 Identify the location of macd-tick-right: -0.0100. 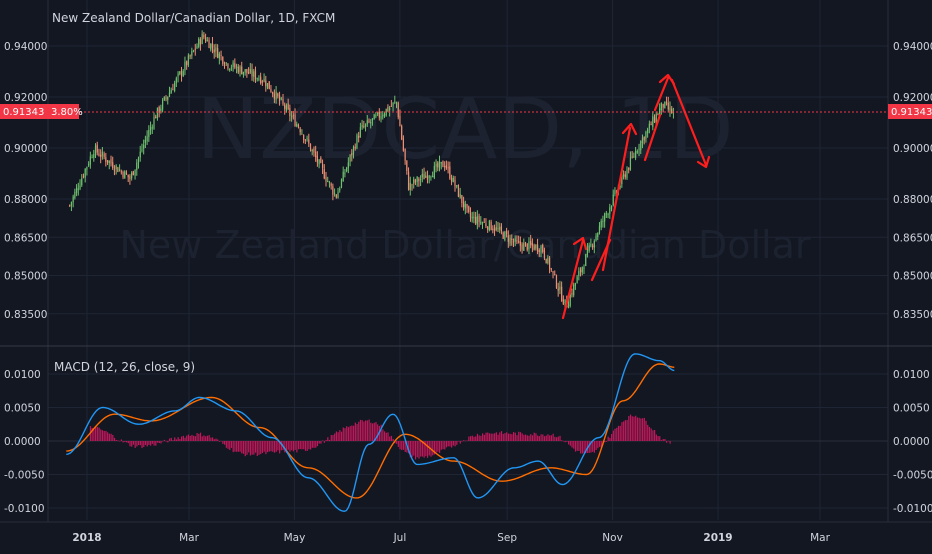
(912, 509).